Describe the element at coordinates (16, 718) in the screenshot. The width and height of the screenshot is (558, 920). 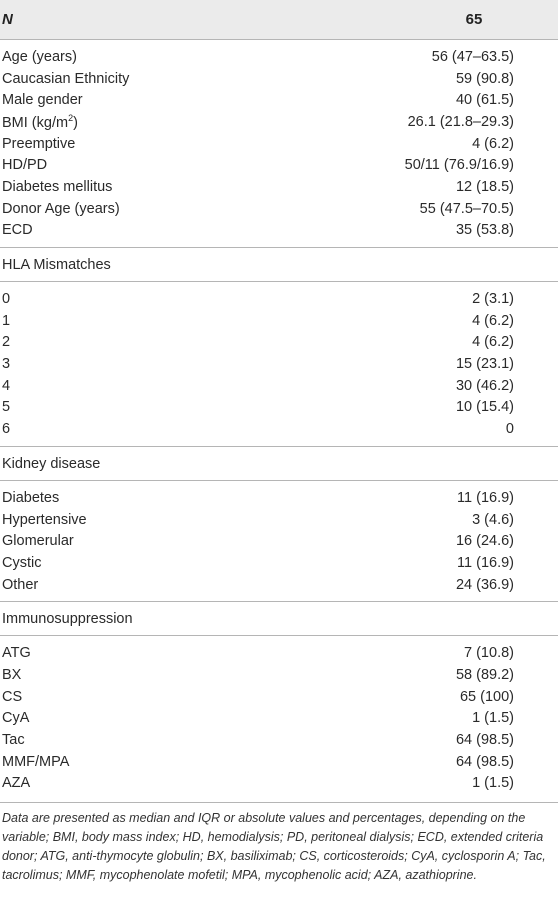
I see `row-label-text: CyA` at that location.